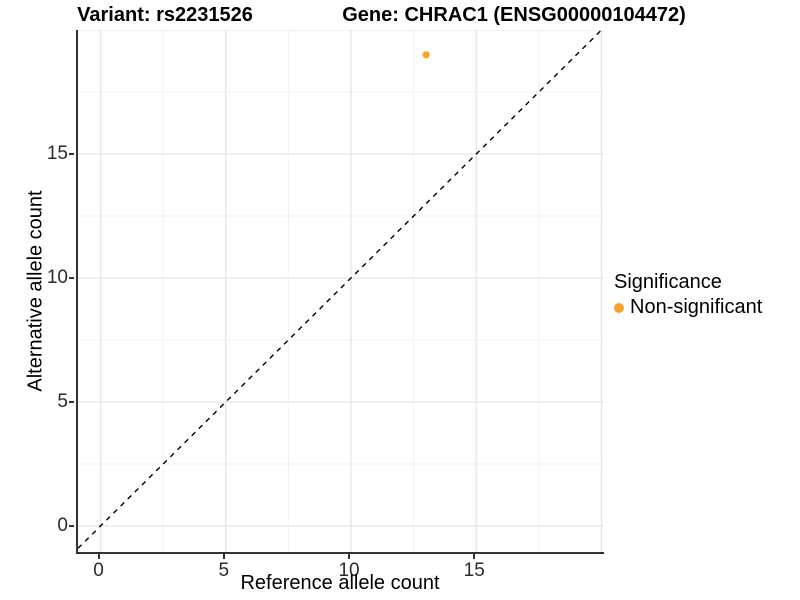 The width and height of the screenshot is (800, 600). What do you see at coordinates (57, 277) in the screenshot?
I see `y-tick-label: 10` at bounding box center [57, 277].